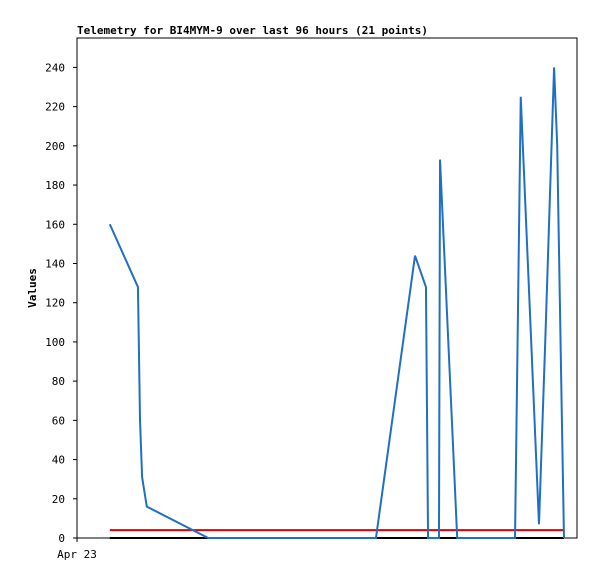 The height and width of the screenshot is (579, 597). What do you see at coordinates (58, 499) in the screenshot?
I see `y-tick-label: 20` at bounding box center [58, 499].